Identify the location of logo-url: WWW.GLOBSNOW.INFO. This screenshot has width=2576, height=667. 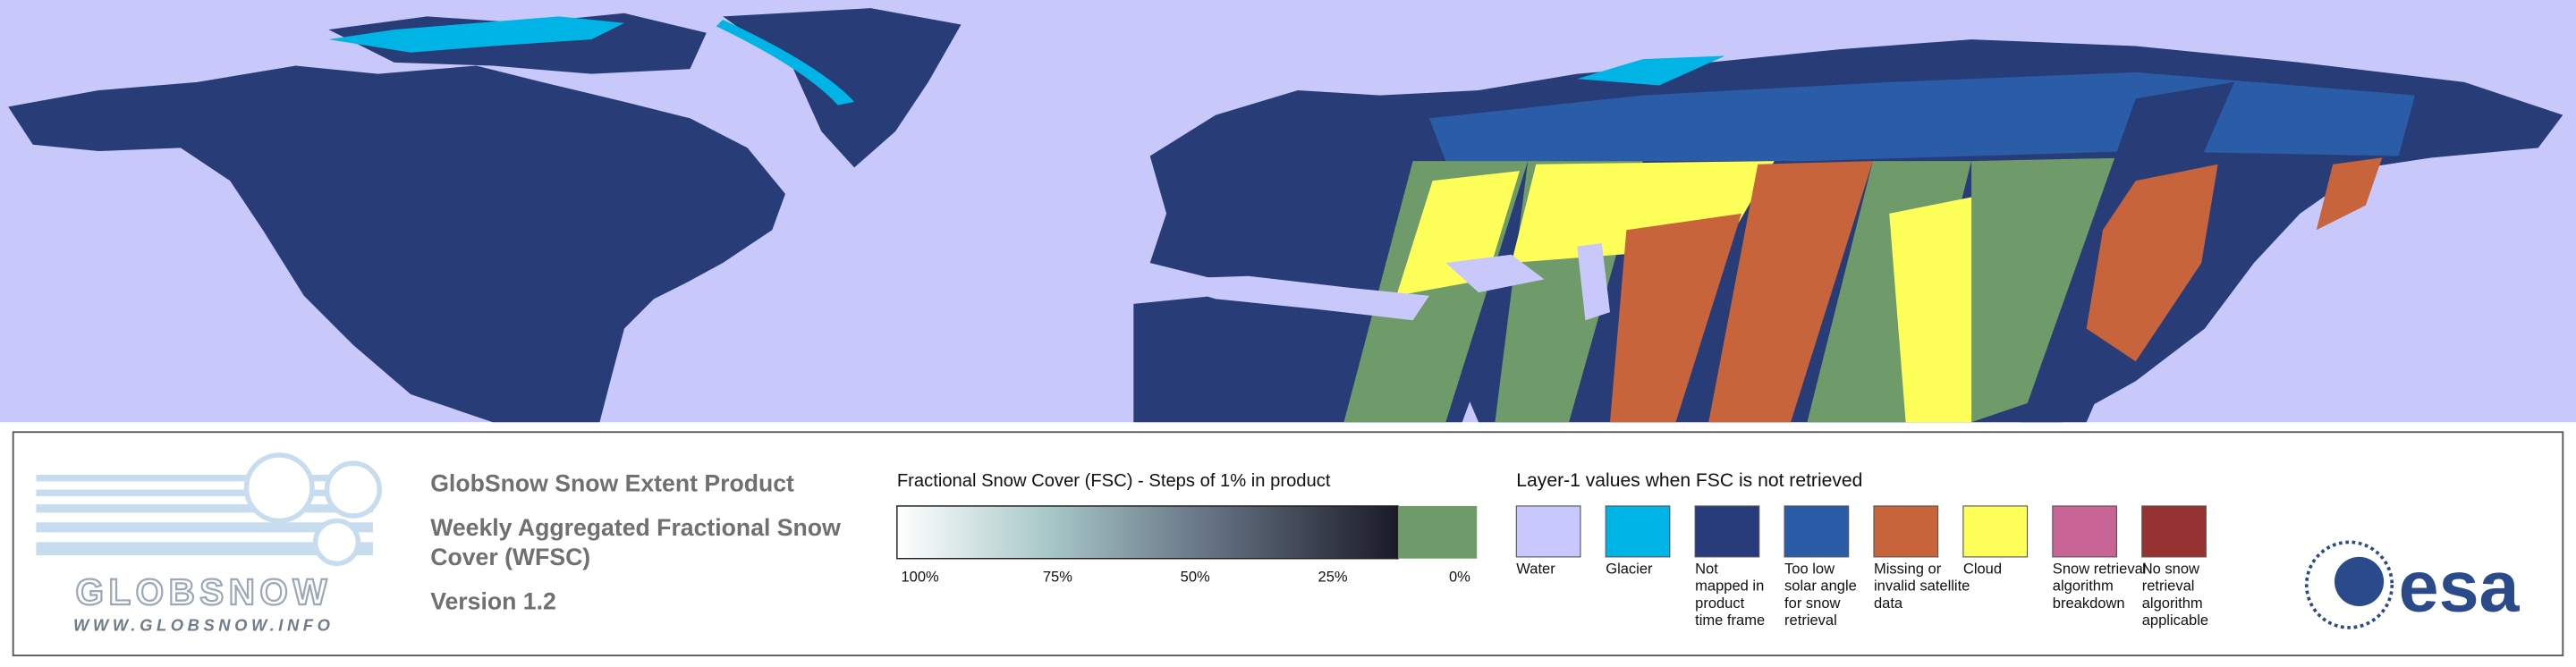
(203, 626).